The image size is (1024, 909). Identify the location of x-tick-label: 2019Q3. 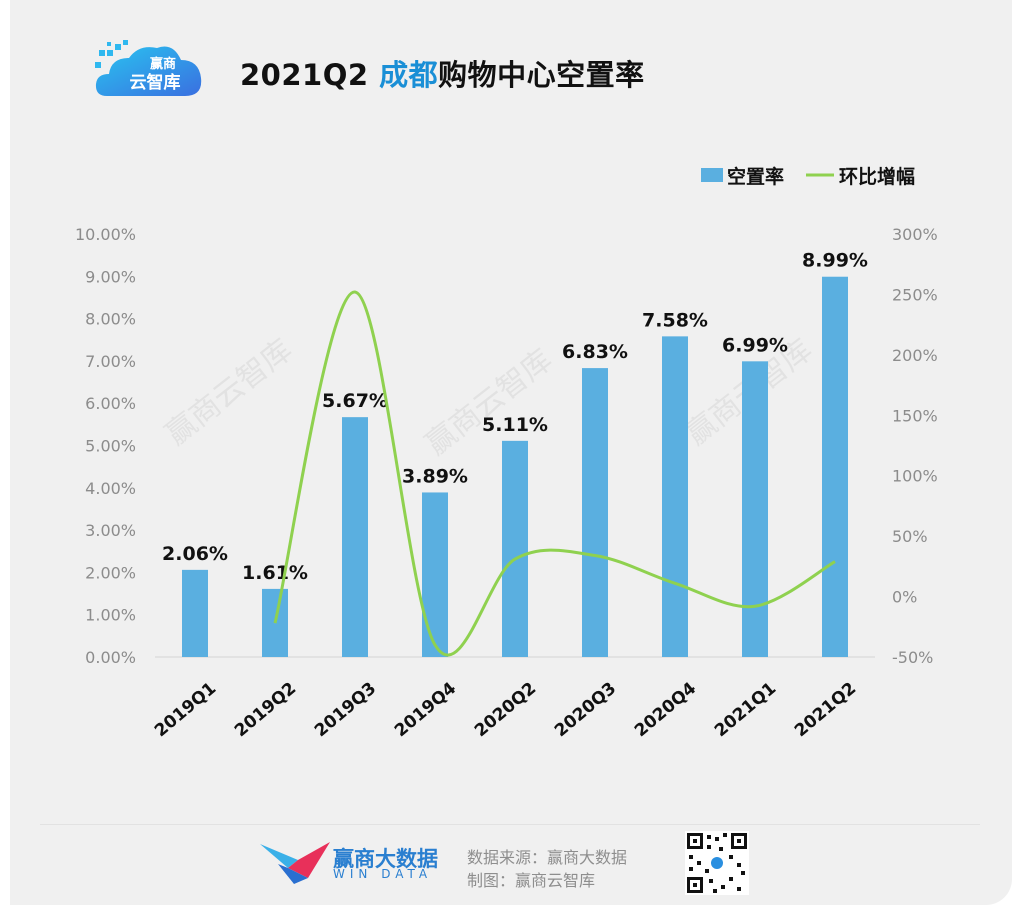
(345, 710).